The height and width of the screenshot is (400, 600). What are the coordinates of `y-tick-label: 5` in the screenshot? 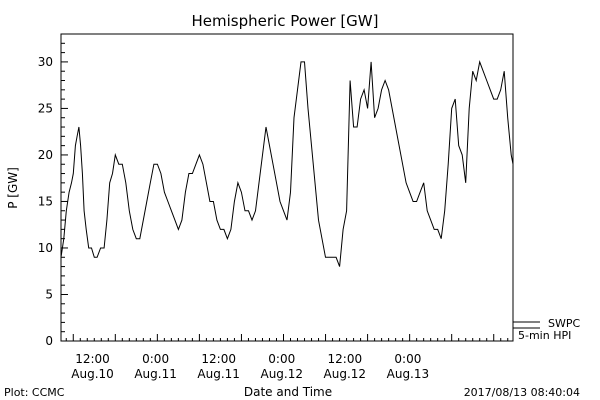 It's located at (49, 294).